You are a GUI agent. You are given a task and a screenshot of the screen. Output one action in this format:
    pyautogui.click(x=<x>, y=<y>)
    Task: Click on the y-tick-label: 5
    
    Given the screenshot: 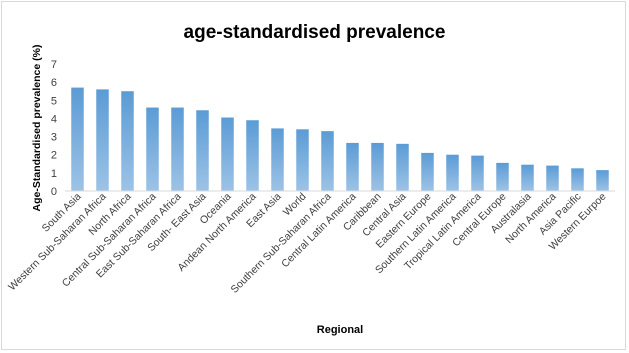 What is the action you would take?
    pyautogui.click(x=54, y=101)
    